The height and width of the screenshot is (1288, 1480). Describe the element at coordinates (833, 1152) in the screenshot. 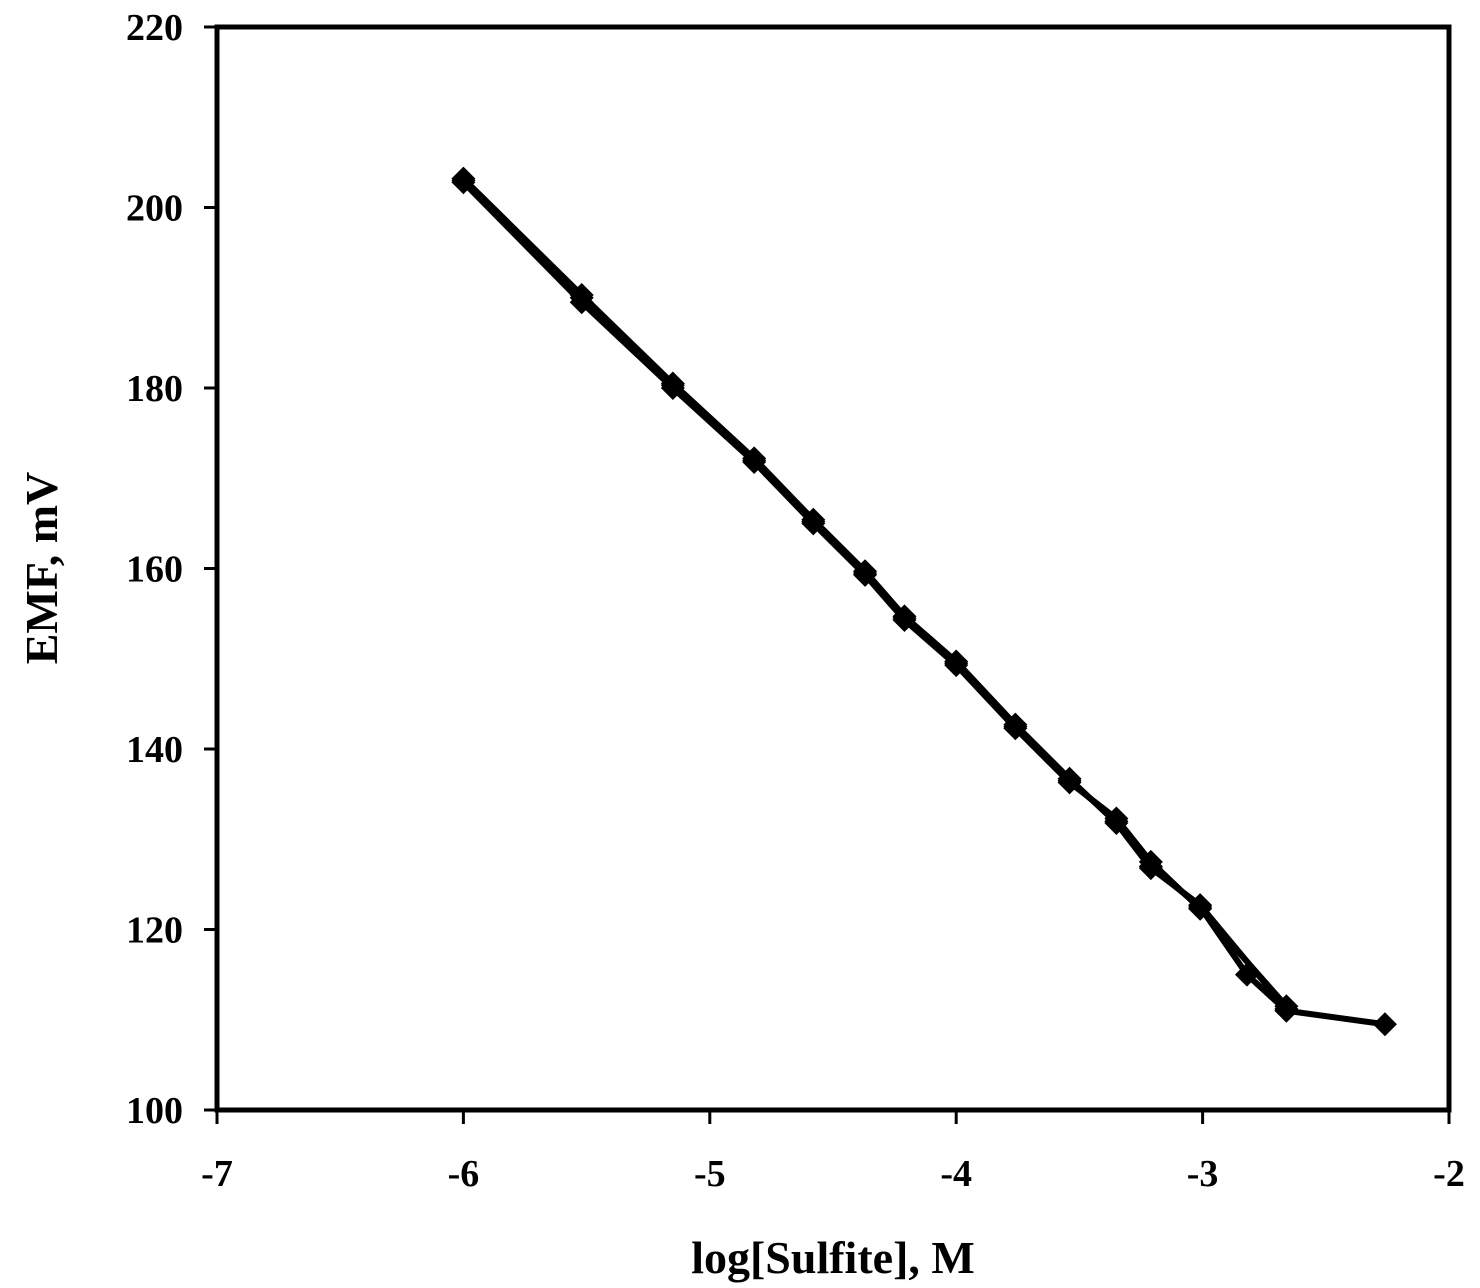

I see `x-axis-ticks: -7 -6 -5 -4 -3 -2` at that location.